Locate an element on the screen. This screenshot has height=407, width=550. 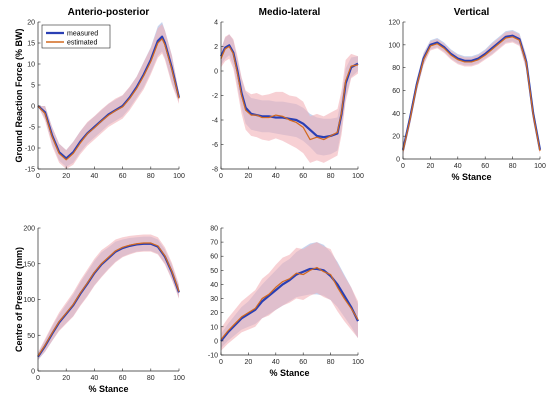
y-tick-label-2-1: 20 is located at coordinates (396, 137).